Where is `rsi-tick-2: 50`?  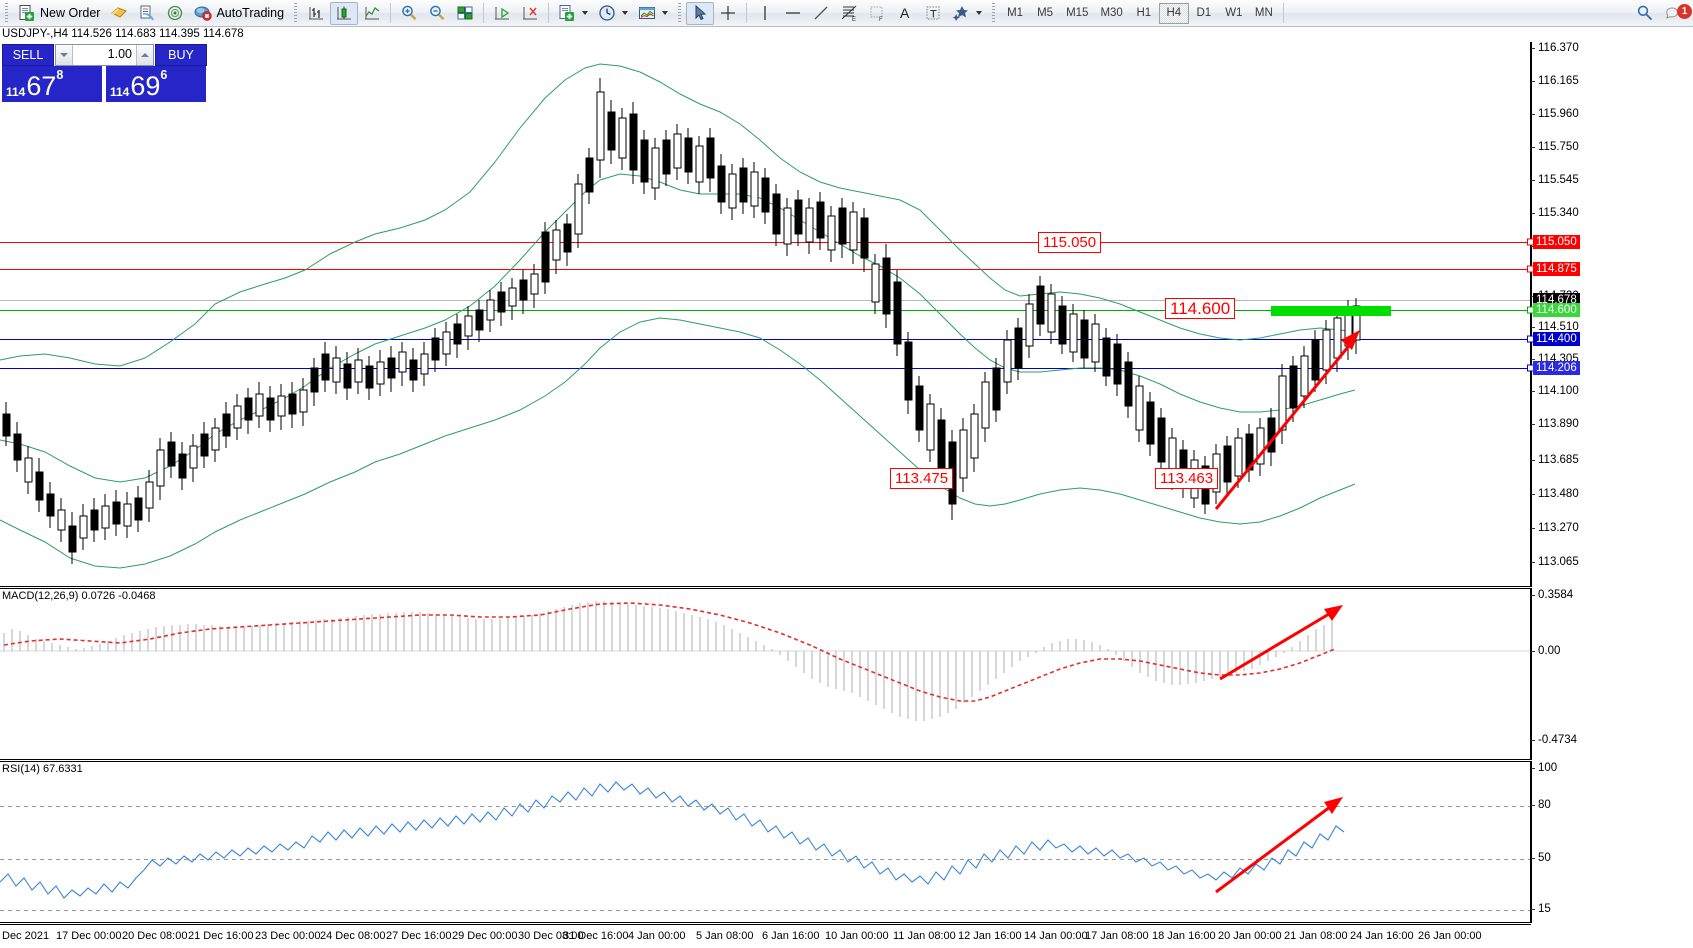 rsi-tick-2: 50 is located at coordinates (1544, 858).